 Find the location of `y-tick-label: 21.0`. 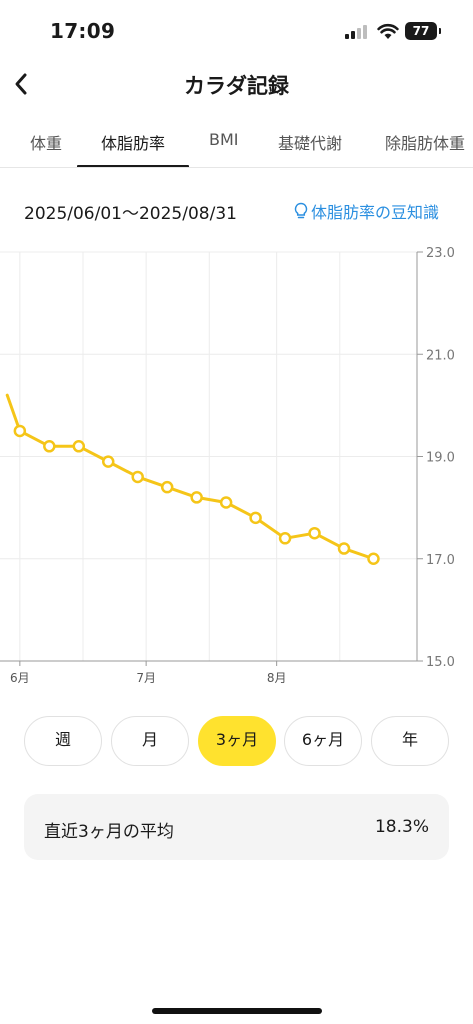

y-tick-label: 21.0 is located at coordinates (440, 355).